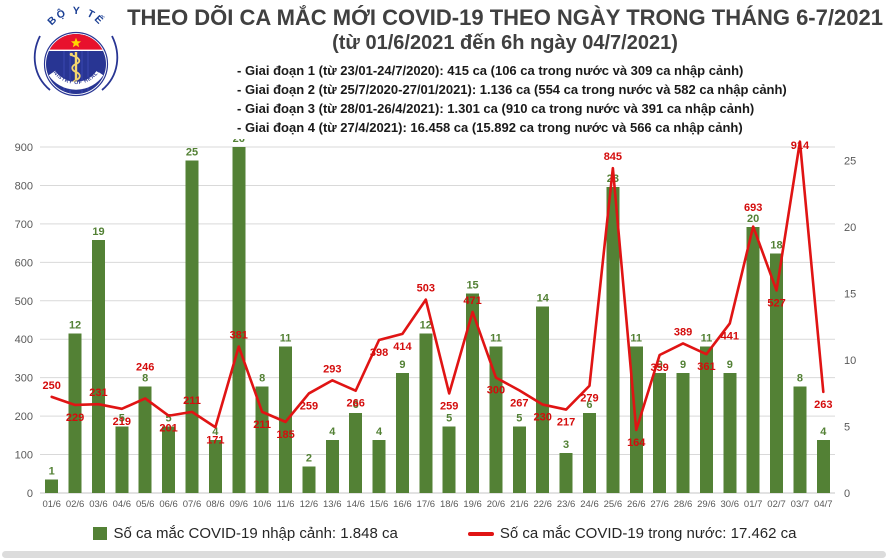 The width and height of the screenshot is (890, 559). Describe the element at coordinates (76, 16) in the screenshot. I see `svg-text: BỘ Y TẾ` at that location.